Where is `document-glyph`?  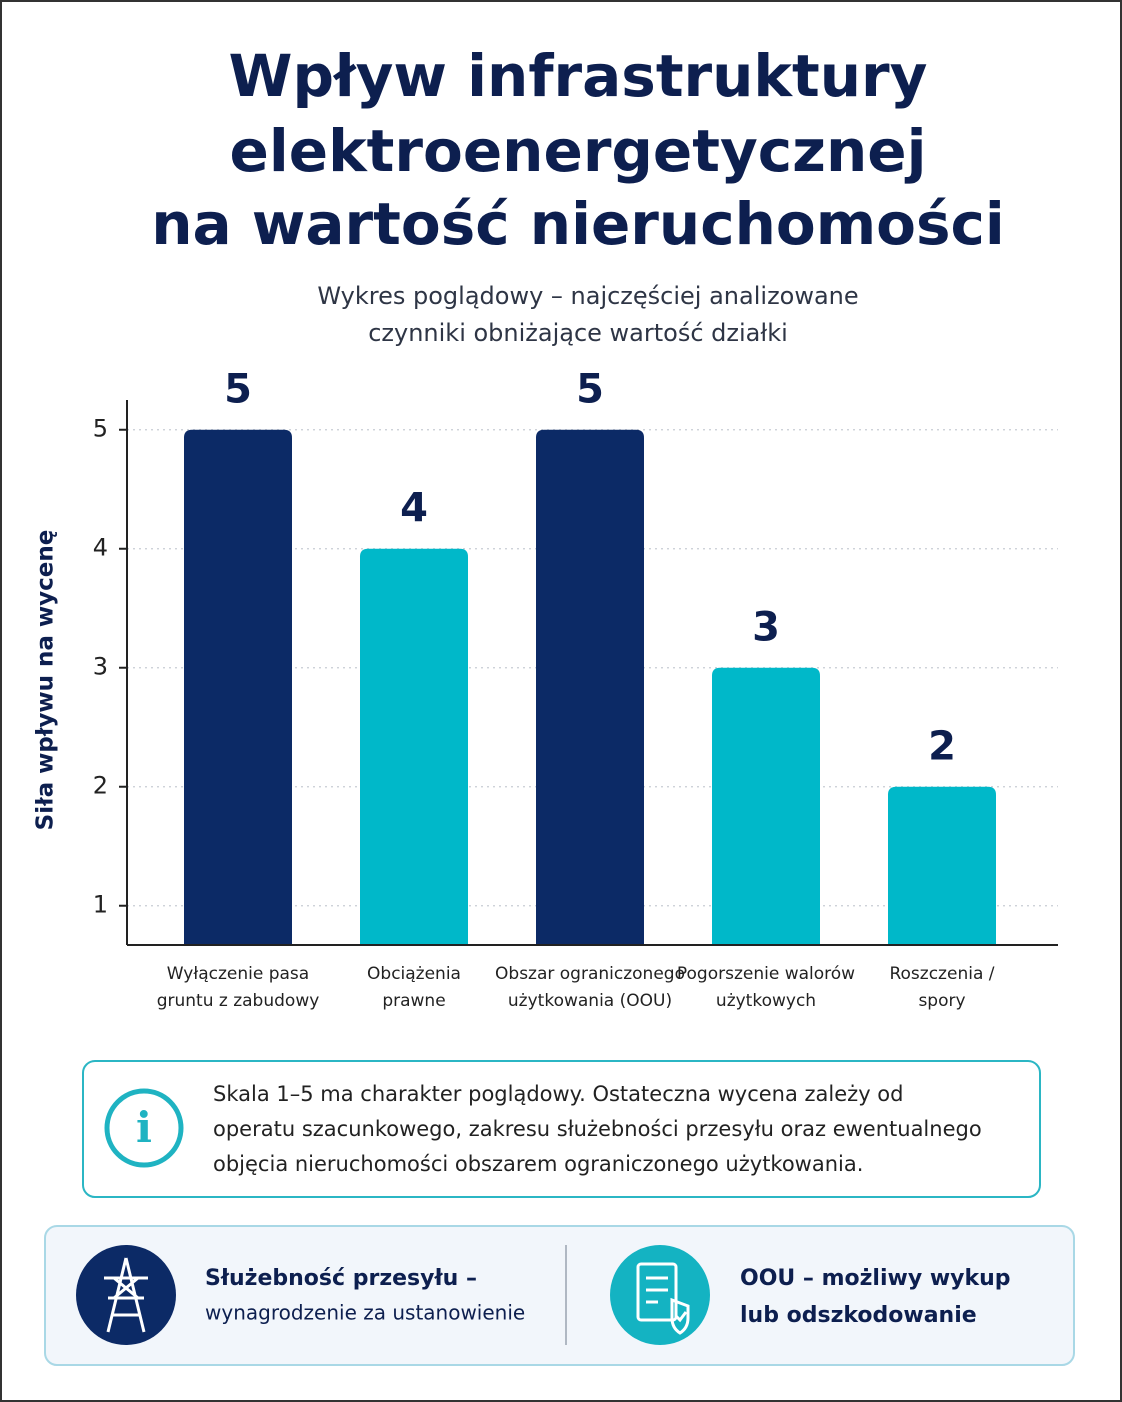
document-glyph is located at coordinates (663, 1298).